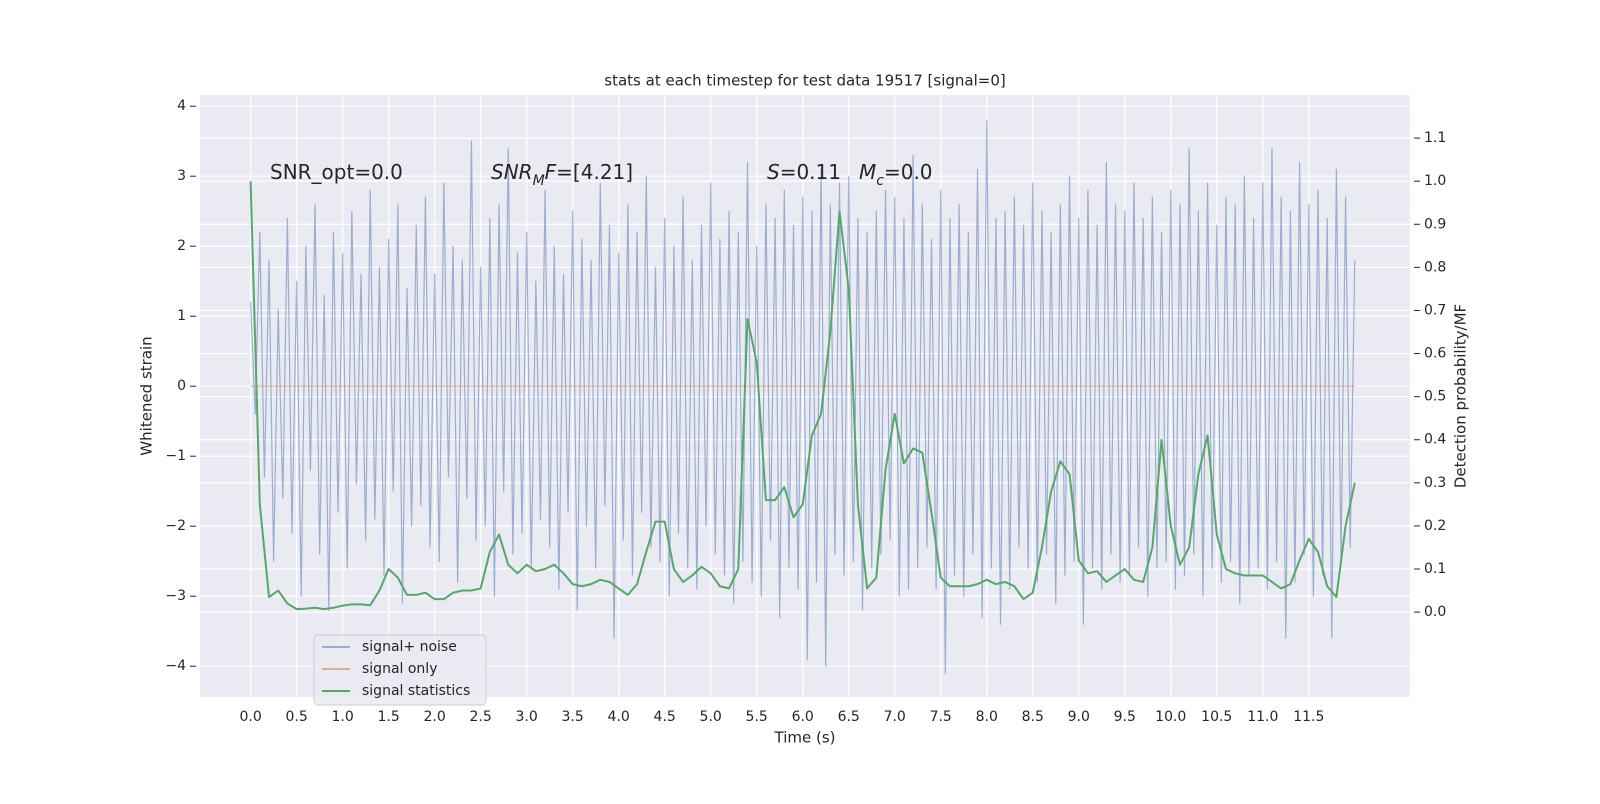 The image size is (1600, 804). What do you see at coordinates (181, 176) in the screenshot?
I see `y-tick-label: 3` at bounding box center [181, 176].